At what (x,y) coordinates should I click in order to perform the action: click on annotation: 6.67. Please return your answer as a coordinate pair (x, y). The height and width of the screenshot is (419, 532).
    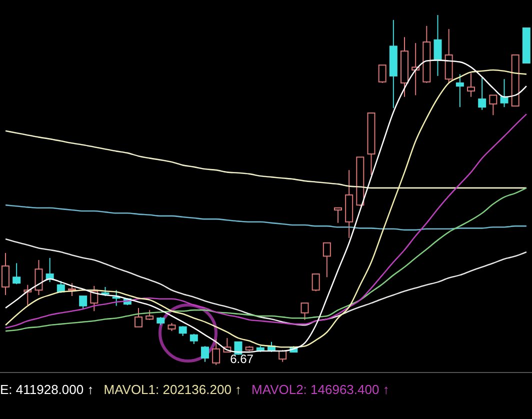
    Looking at the image, I should click on (242, 359).